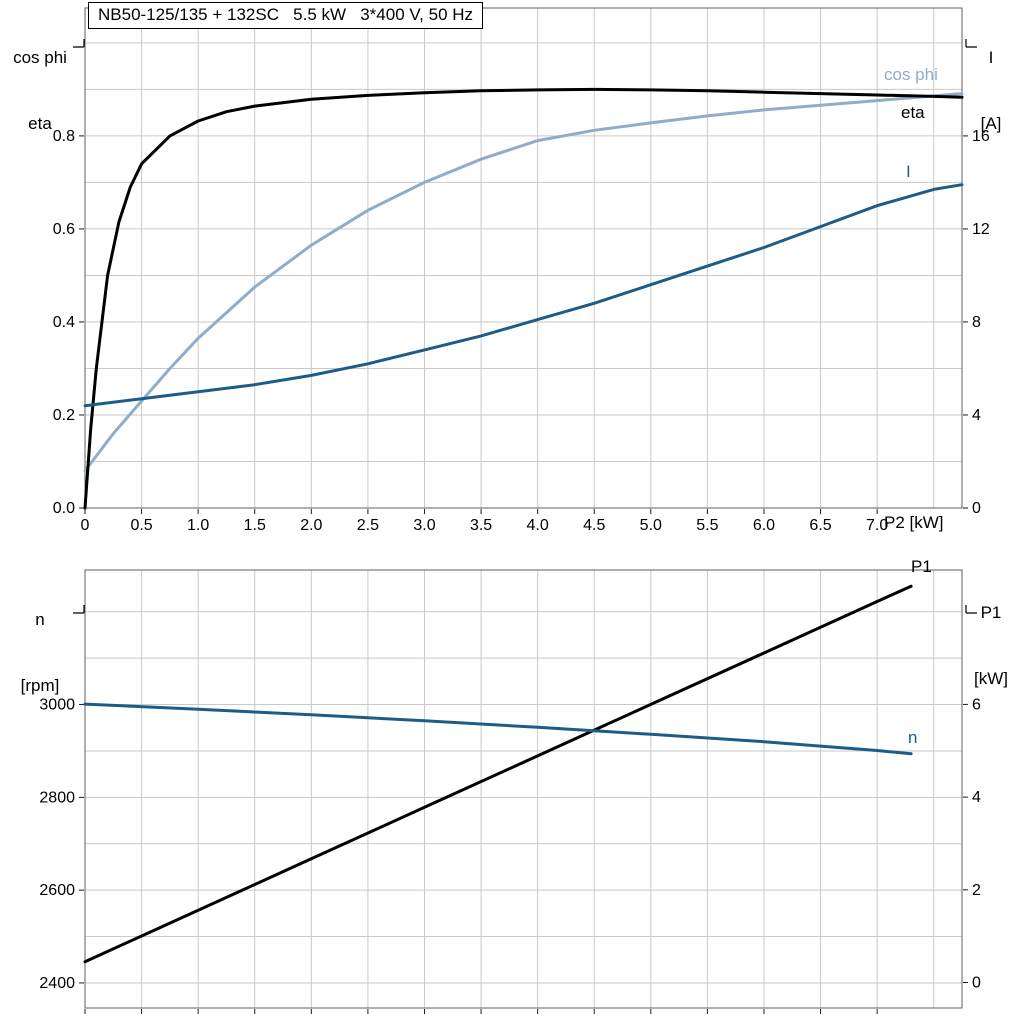  What do you see at coordinates (991, 57) in the screenshot?
I see `axis-header-current: I` at bounding box center [991, 57].